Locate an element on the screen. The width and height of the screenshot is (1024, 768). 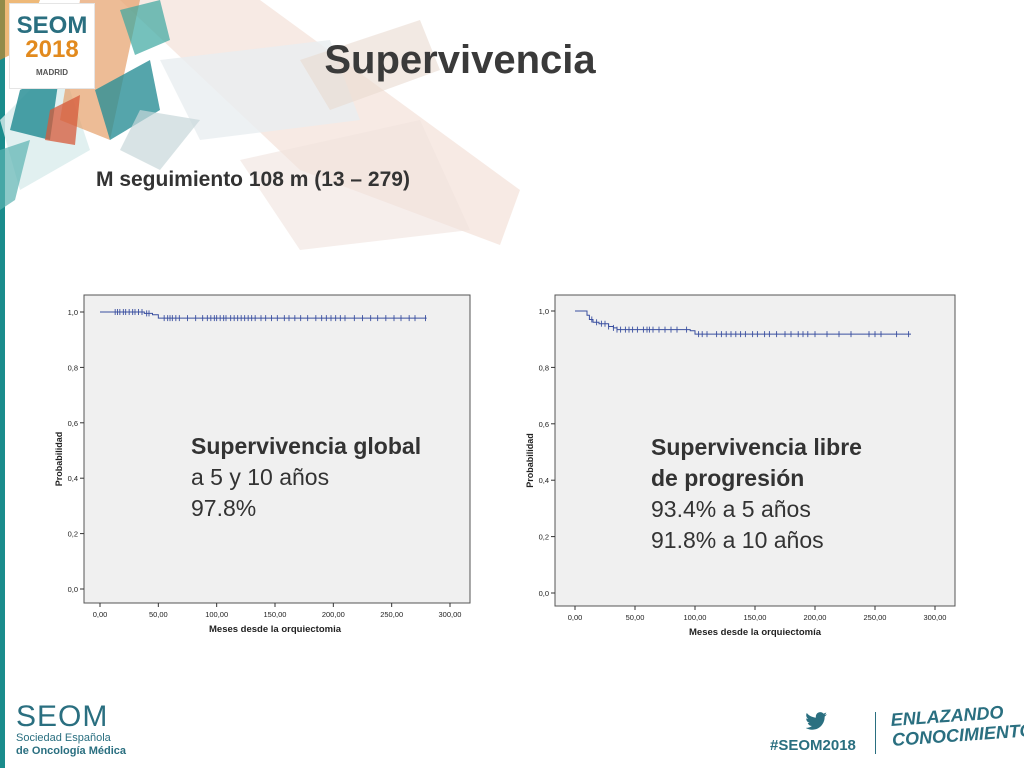
overall-survival-annotation: Supervivencia global a 5 y 10 años 97.8% is located at coordinates (306, 477).